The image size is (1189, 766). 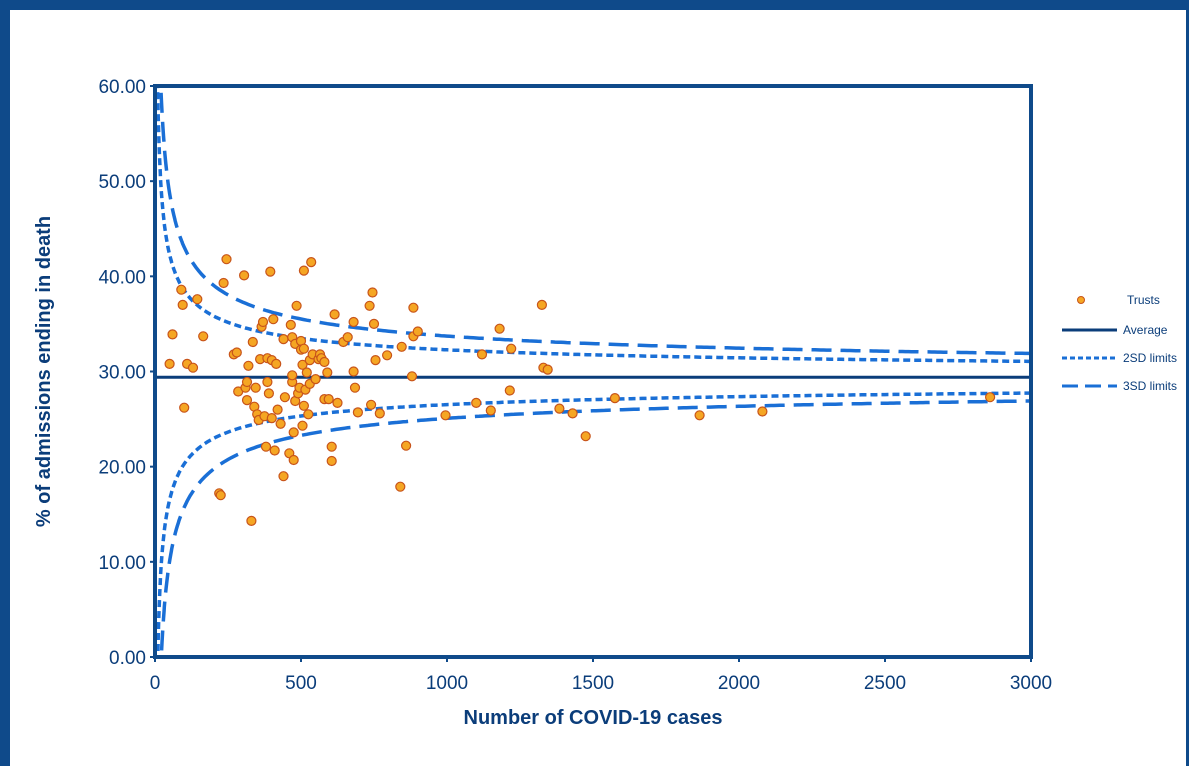 I want to click on x-tick-label: 1000, so click(x=447, y=683).